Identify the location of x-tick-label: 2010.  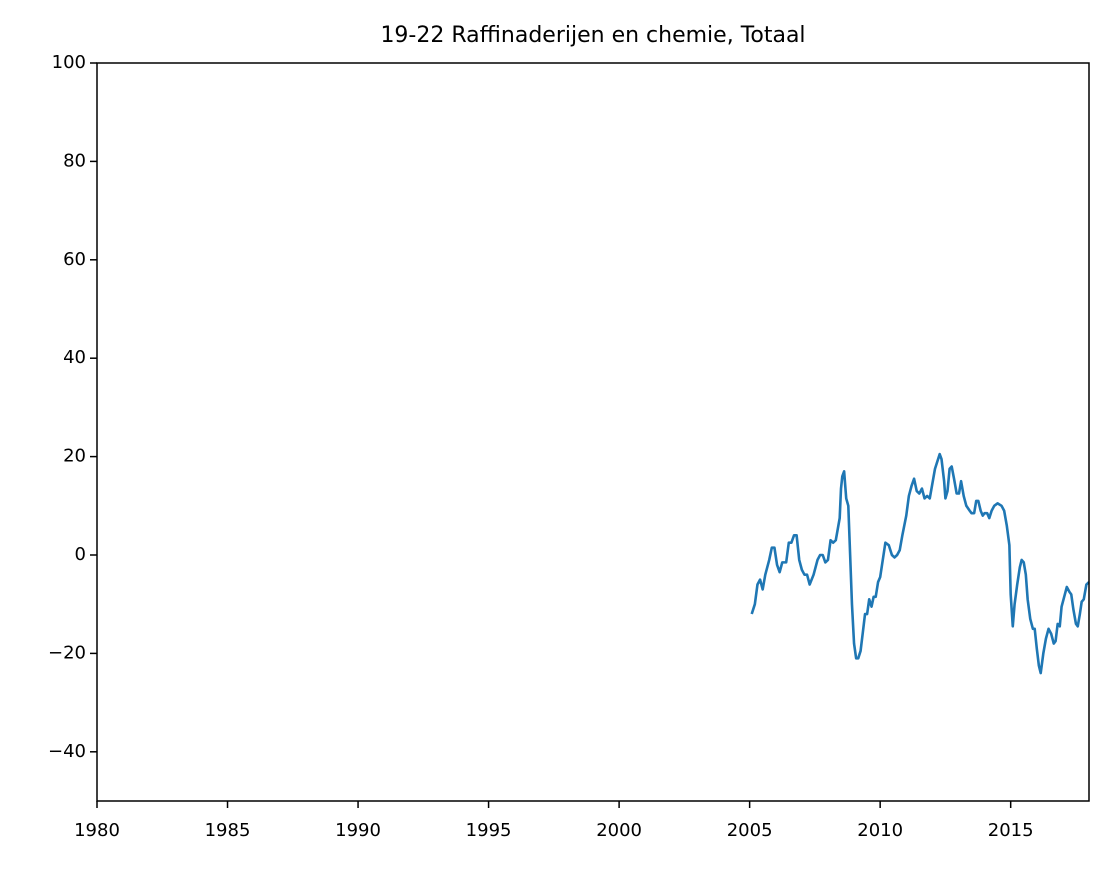
(880, 830).